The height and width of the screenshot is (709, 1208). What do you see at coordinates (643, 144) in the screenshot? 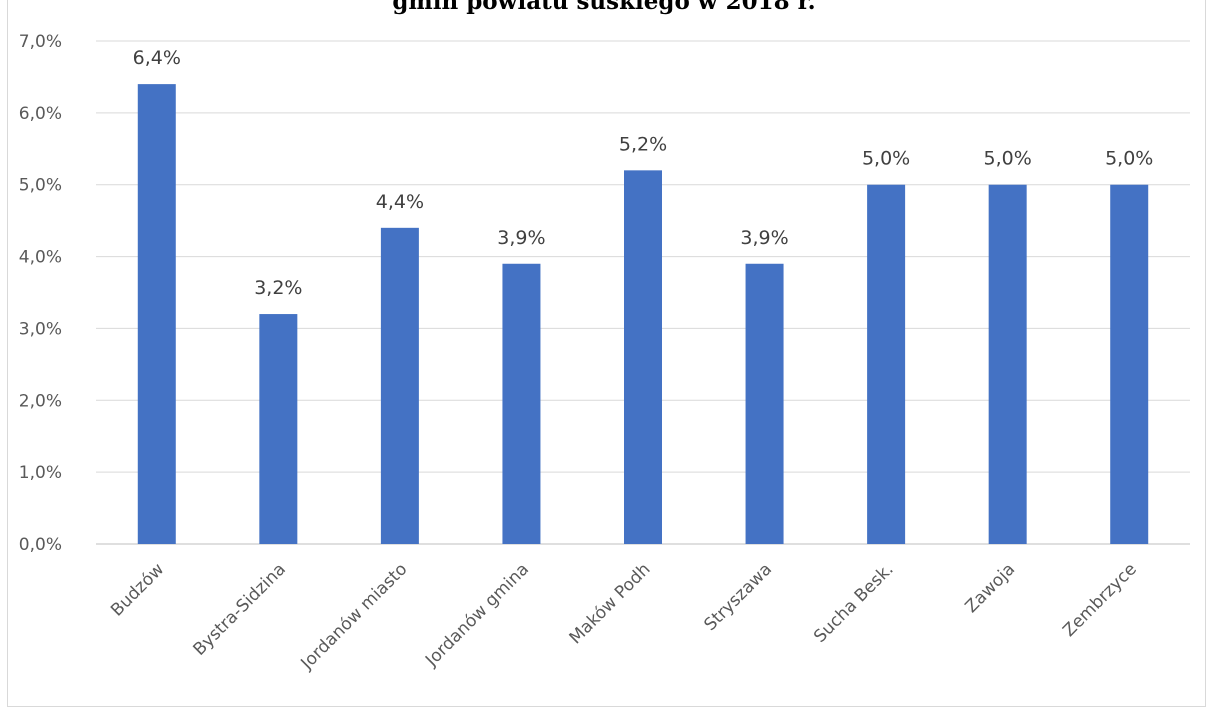
I see `data-label: 5,2%` at bounding box center [643, 144].